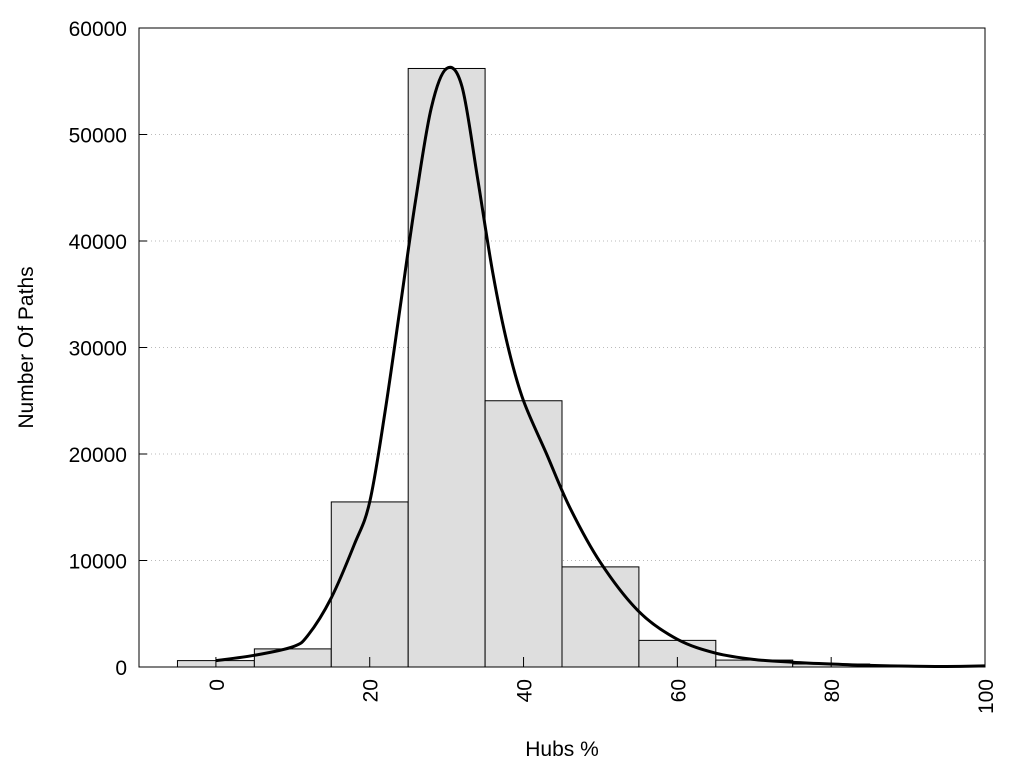 This screenshot has width=1024, height=768. Describe the element at coordinates (98, 562) in the screenshot. I see `y-tick-label: 10000` at that location.